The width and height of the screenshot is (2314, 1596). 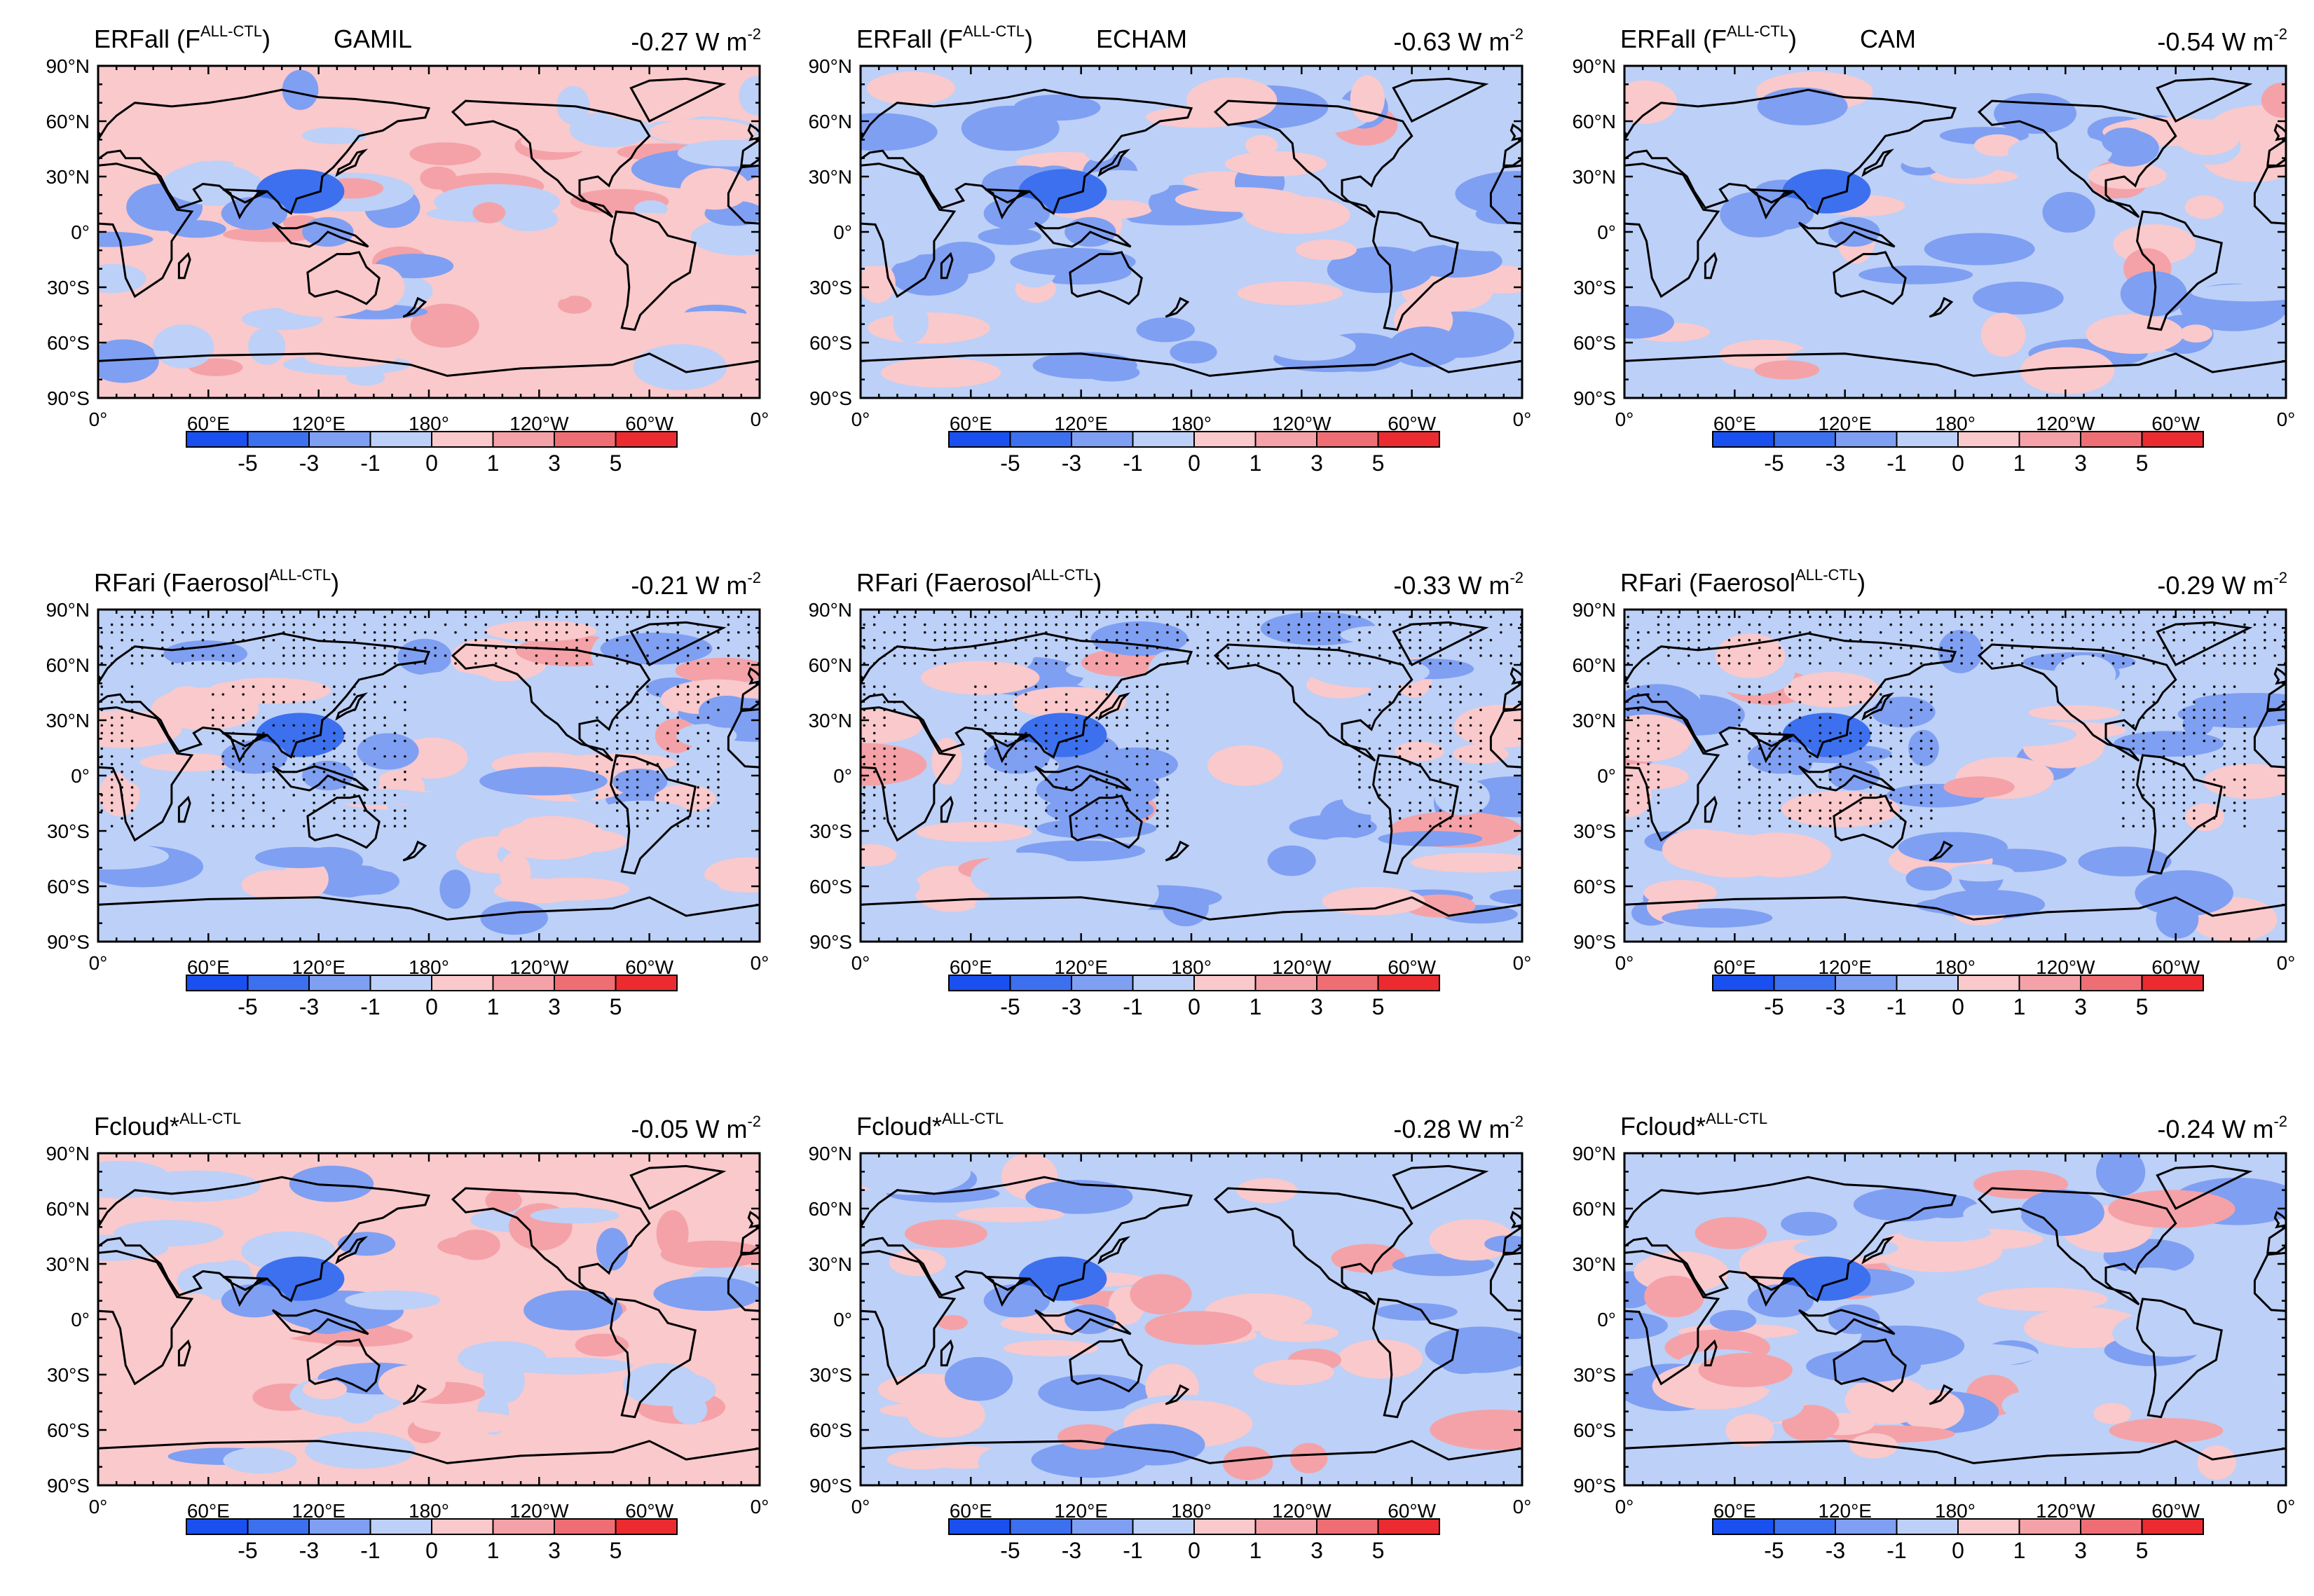 I want to click on coastline-africa, so click(x=909, y=1318).